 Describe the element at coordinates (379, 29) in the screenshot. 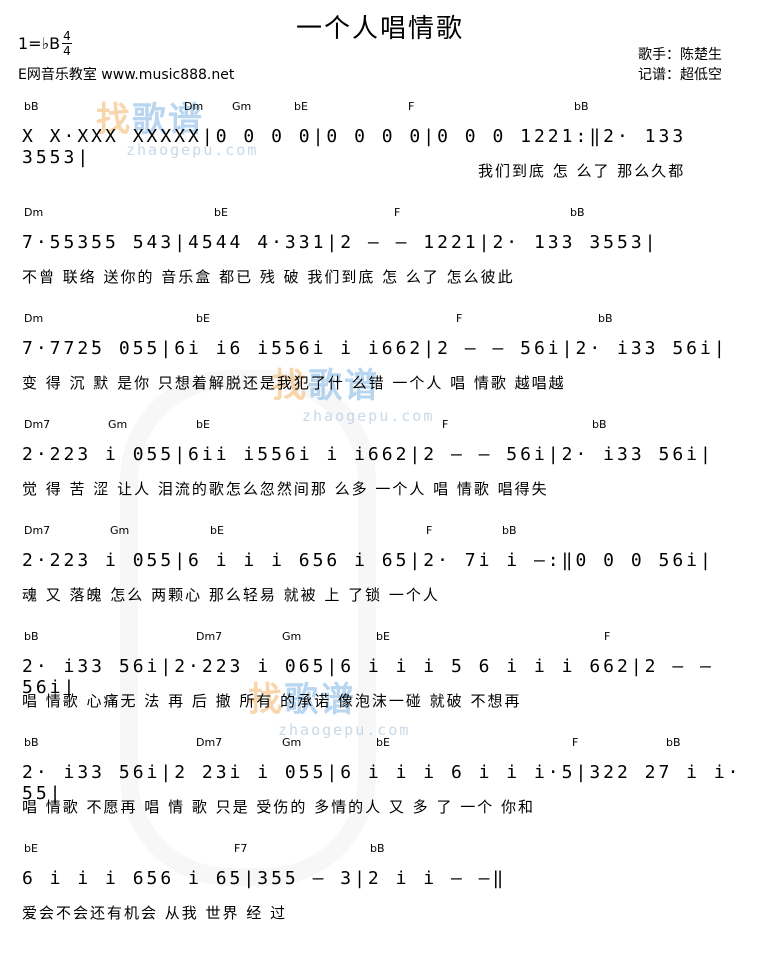

I see `song-title: 一个人唱情歌` at that location.